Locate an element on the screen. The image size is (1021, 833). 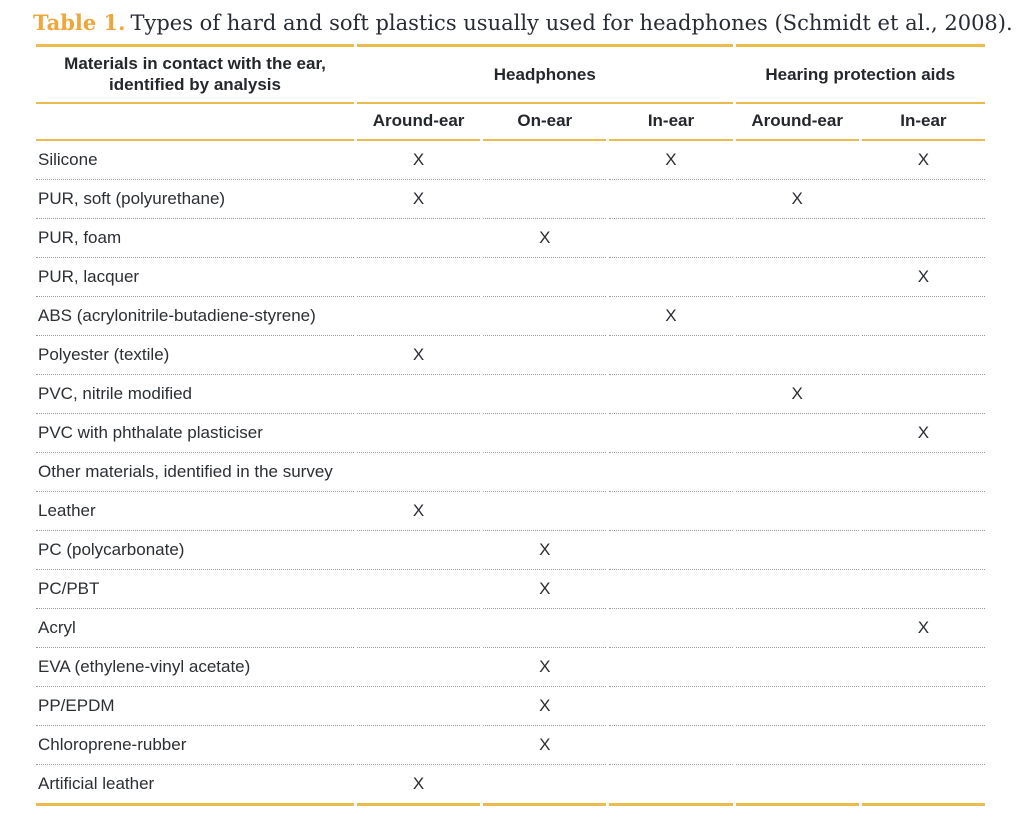
table-row: PVC with phthalate plasticiser X is located at coordinates (510, 433).